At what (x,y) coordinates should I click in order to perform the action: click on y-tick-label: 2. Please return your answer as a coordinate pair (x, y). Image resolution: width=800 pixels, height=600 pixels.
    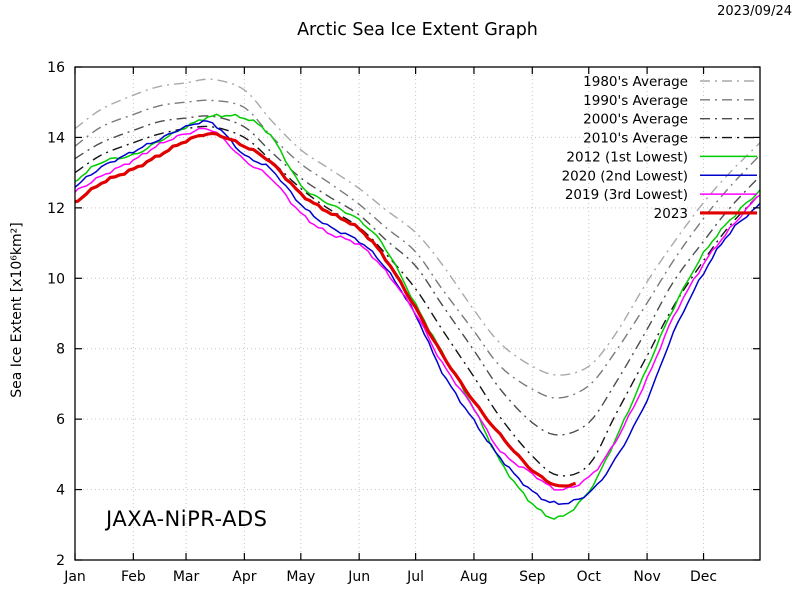
    Looking at the image, I should click on (60, 561).